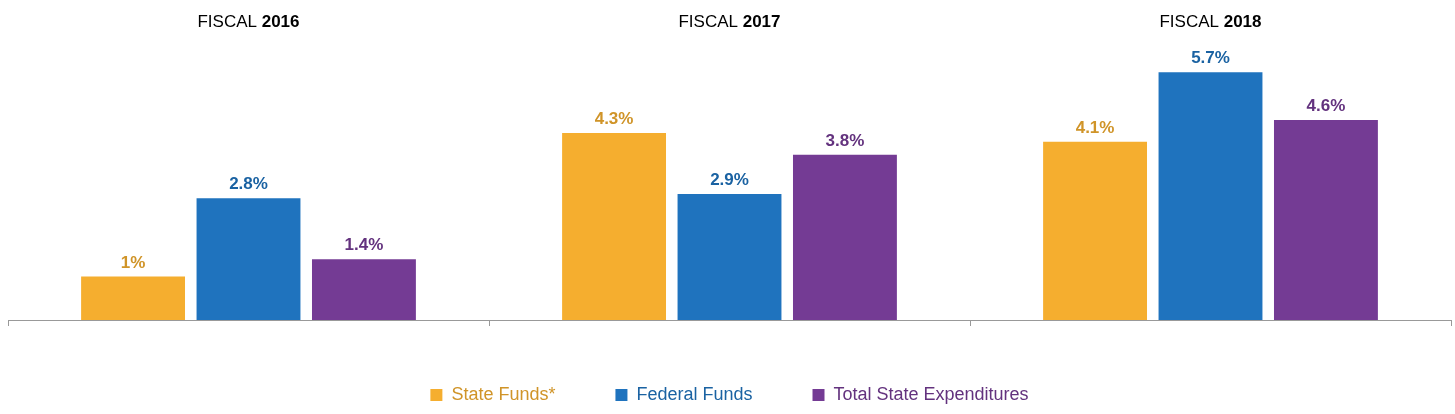  Describe the element at coordinates (1326, 106) in the screenshot. I see `data-label: 4.6%` at that location.